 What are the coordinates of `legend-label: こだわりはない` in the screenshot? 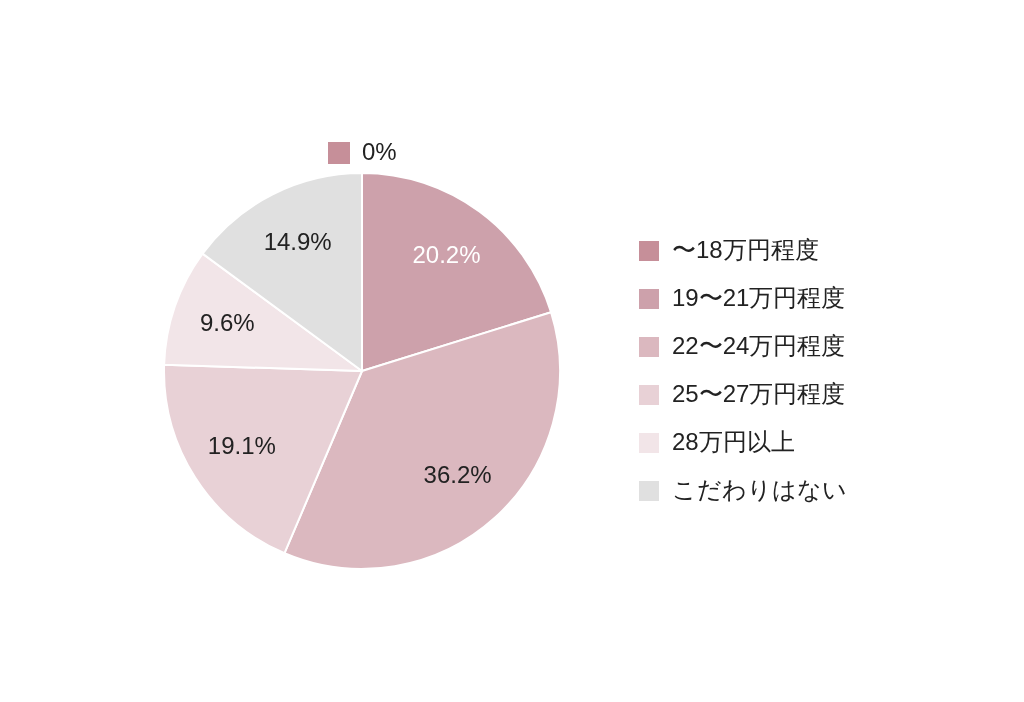 It's located at (759, 489).